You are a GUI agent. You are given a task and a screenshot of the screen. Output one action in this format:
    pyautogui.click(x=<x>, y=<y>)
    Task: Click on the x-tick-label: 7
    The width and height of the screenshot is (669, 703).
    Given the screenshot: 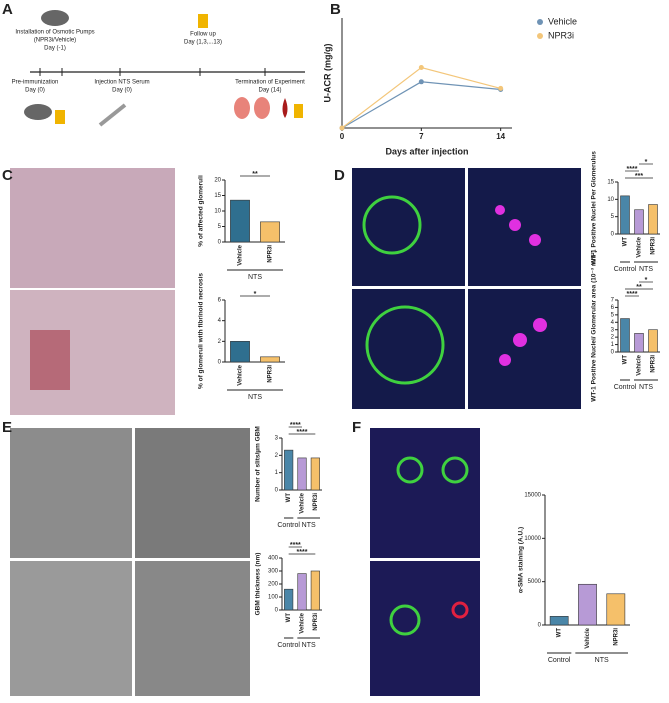 What is the action you would take?
    pyautogui.click(x=421, y=136)
    